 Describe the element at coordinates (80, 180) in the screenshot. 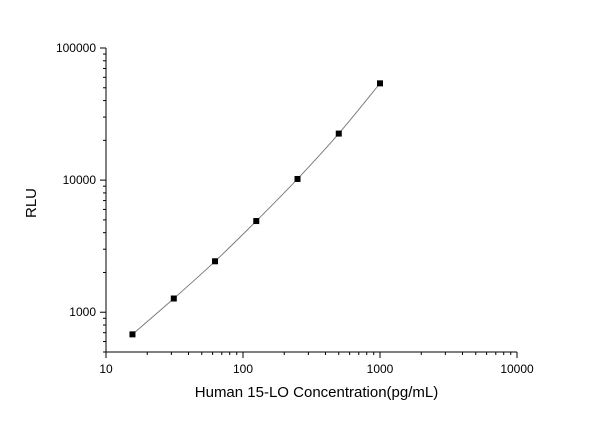

I see `y-tick-label: 10000` at that location.